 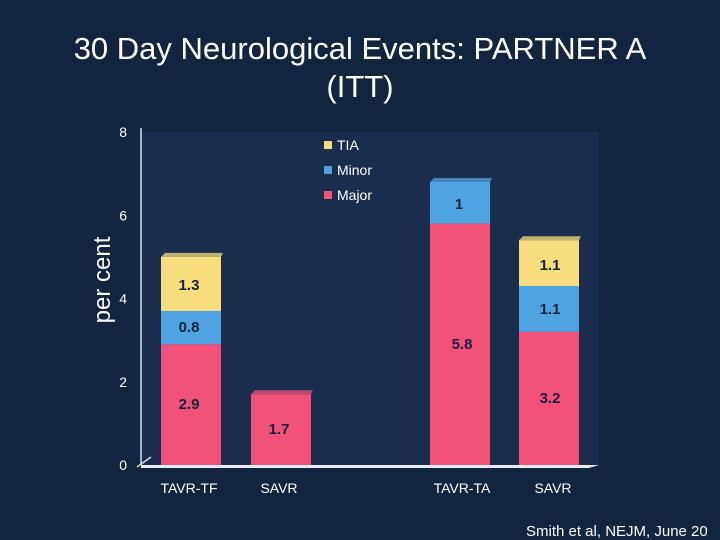 I want to click on legend-label-minor: Minor, so click(x=354, y=170).